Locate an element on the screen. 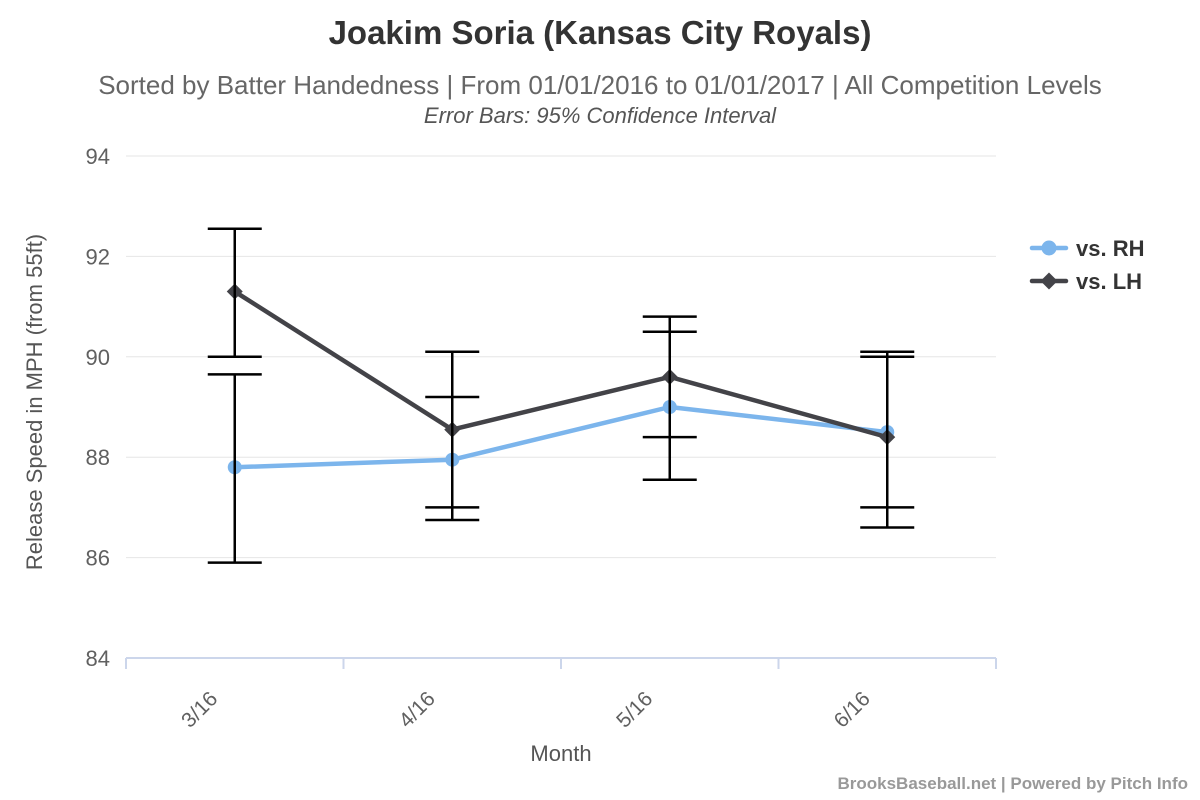 The width and height of the screenshot is (1200, 800). legend-symbol-vs-rh is located at coordinates (1049, 248).